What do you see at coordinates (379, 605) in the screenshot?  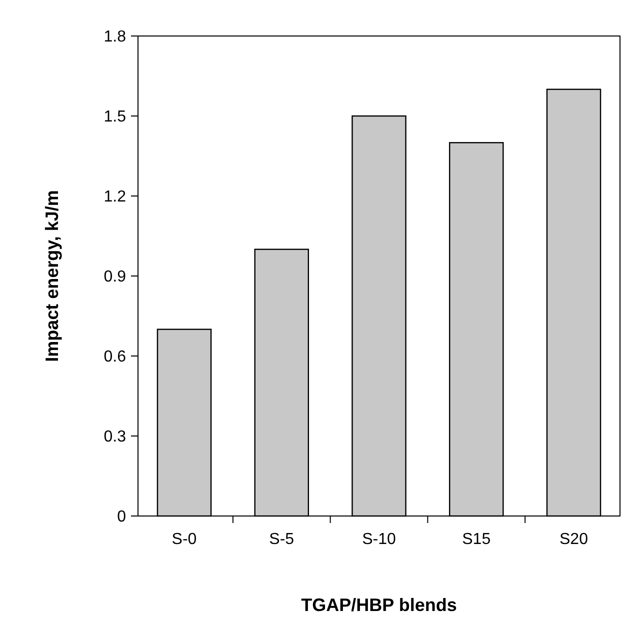 I see `x-axis-title: TGAP/HBP blends` at bounding box center [379, 605].